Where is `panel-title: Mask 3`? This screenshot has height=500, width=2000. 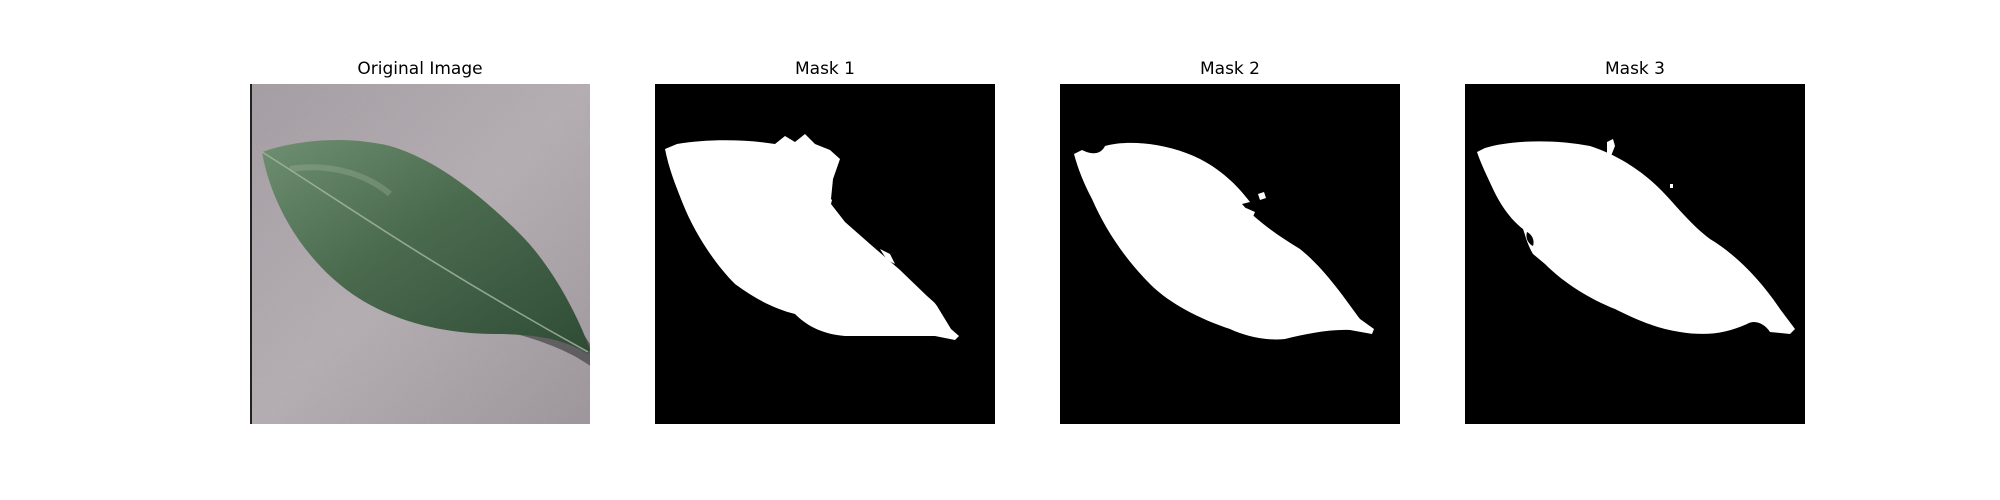
panel-title: Mask 3 is located at coordinates (1634, 69).